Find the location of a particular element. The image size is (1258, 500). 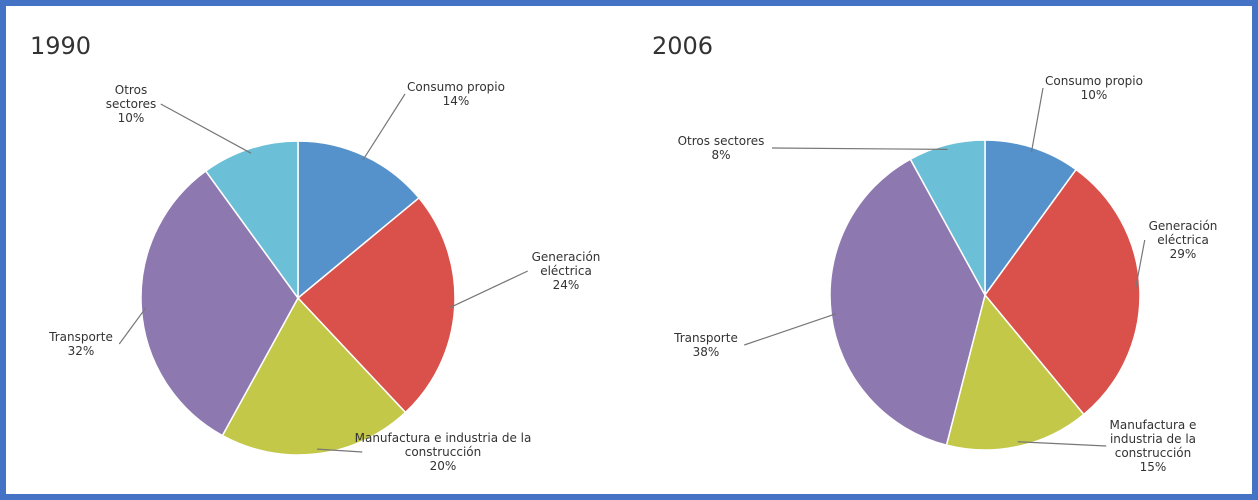

value-label: 32% is located at coordinates (81, 351).